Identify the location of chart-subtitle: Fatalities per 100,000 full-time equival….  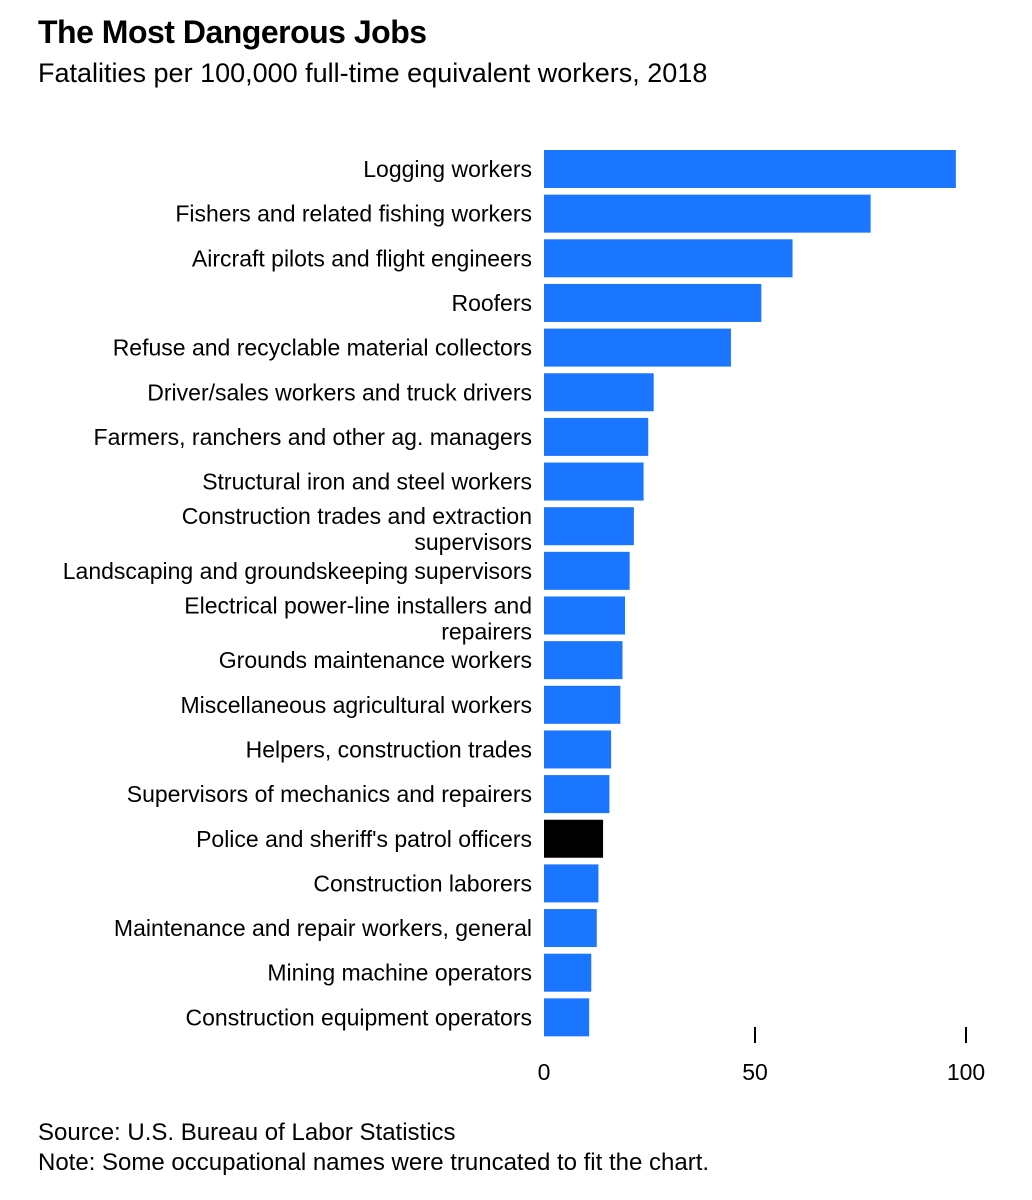
(373, 73).